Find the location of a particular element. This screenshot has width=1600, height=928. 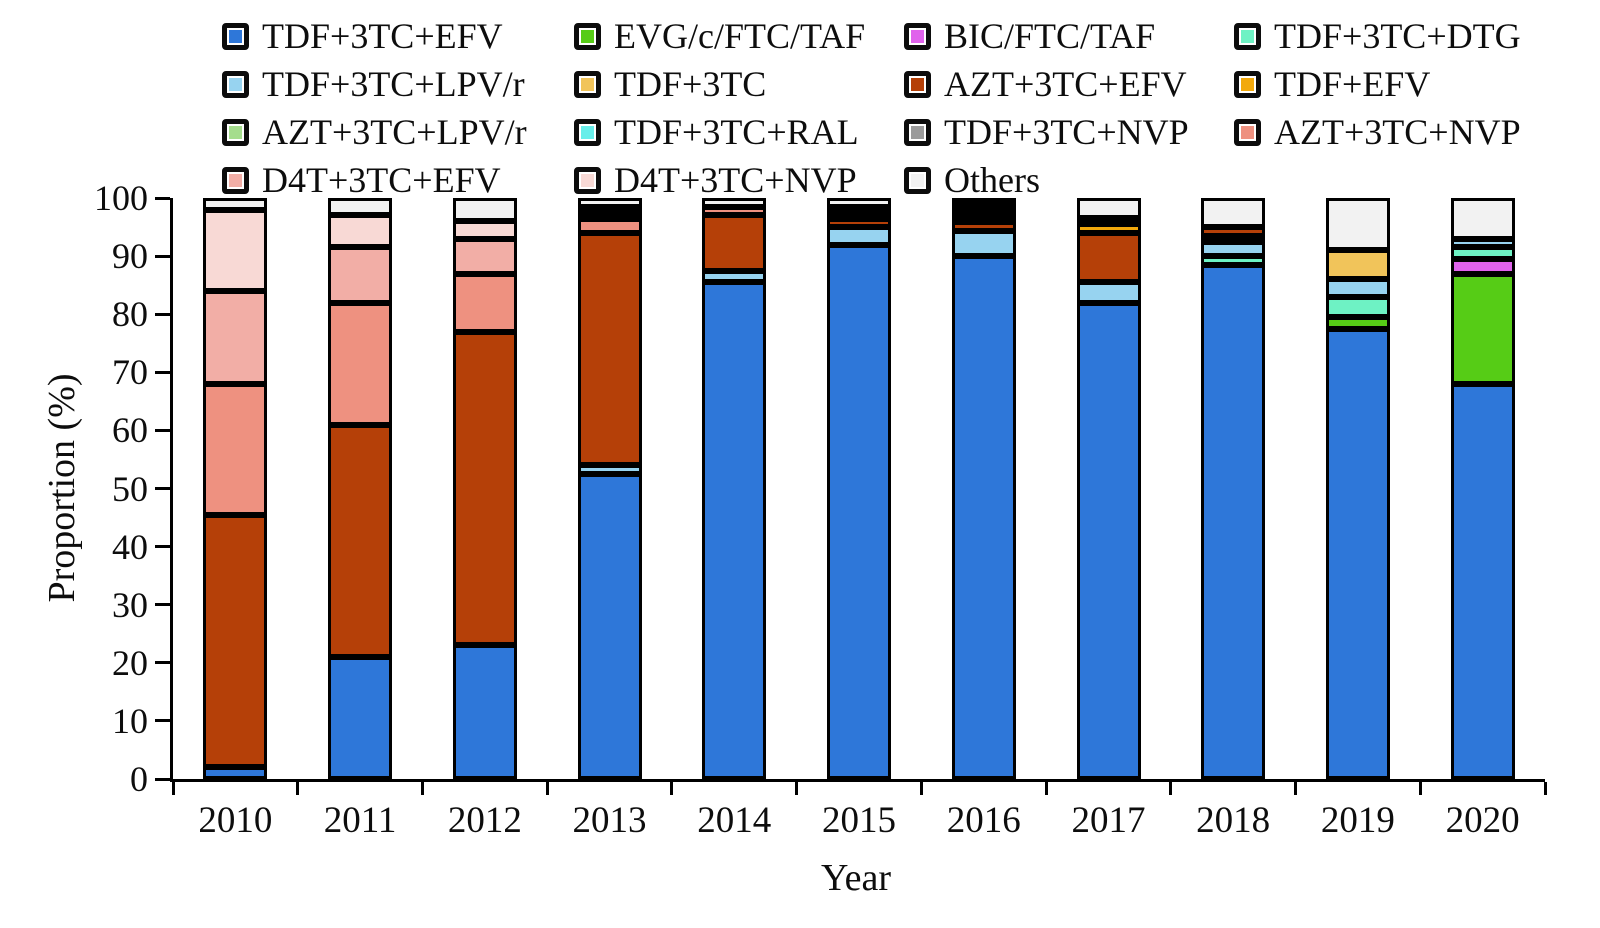

bar-slot-2015 is located at coordinates (859, 488).